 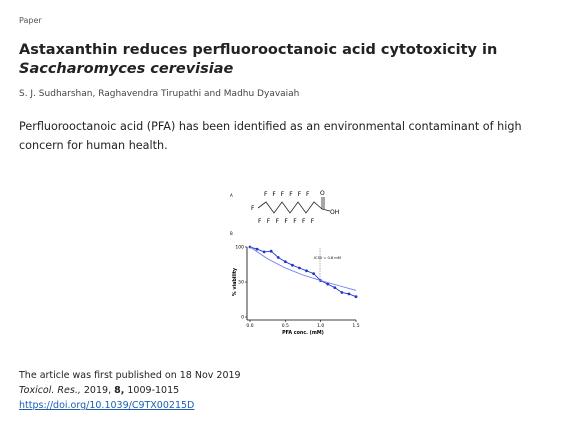 What do you see at coordinates (231, 233) in the screenshot?
I see `panel-label: B` at bounding box center [231, 233].